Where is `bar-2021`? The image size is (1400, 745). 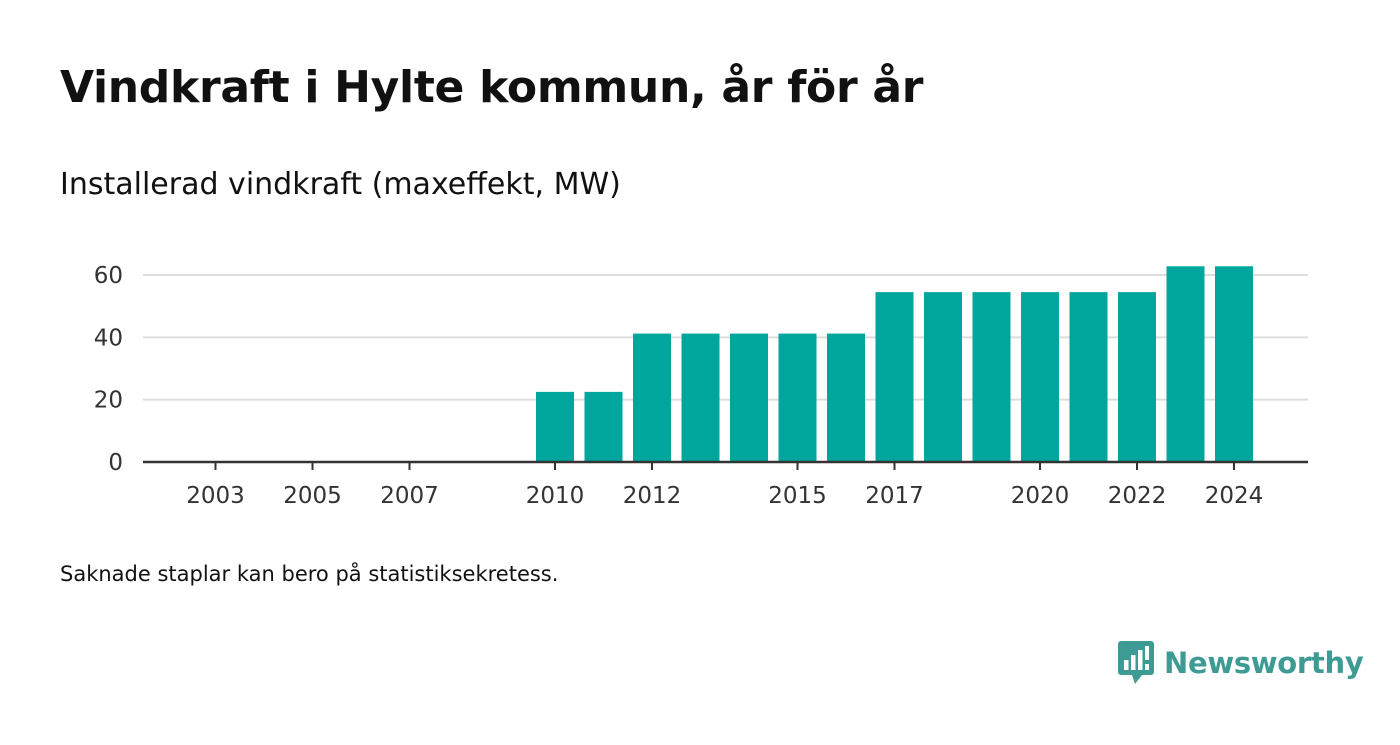
bar-2021 is located at coordinates (1088, 377).